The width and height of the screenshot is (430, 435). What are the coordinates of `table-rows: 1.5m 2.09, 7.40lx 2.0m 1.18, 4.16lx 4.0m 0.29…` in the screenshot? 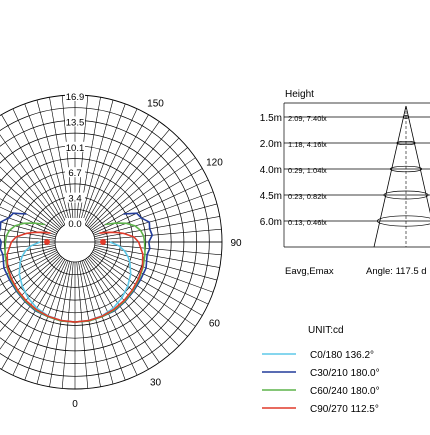 It's located at (293, 170).